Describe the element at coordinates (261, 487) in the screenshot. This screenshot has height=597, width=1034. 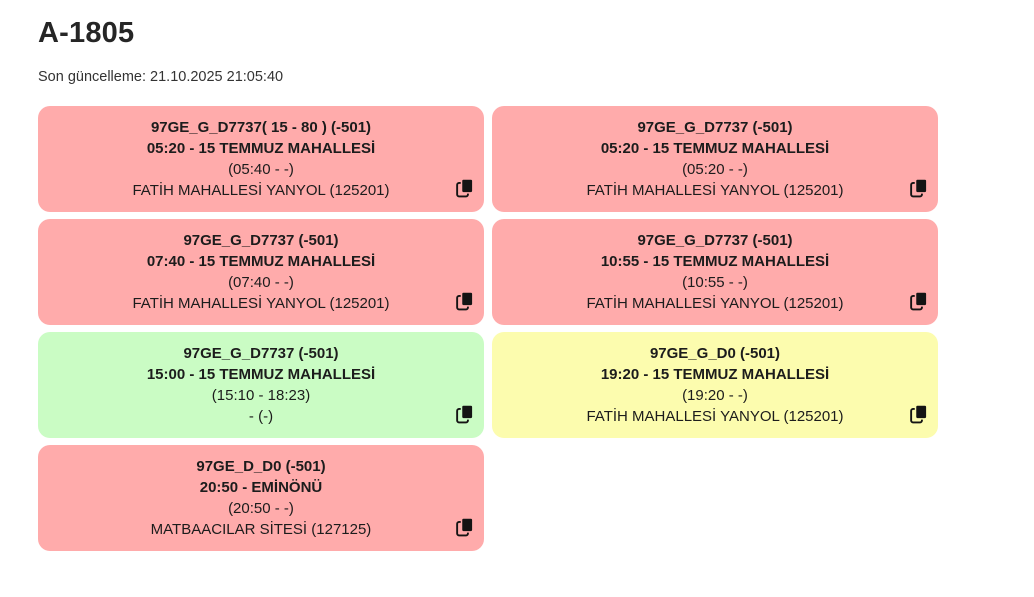
I see `trip-destination-line: 20:50 - EMİNÖNÜ` at that location.